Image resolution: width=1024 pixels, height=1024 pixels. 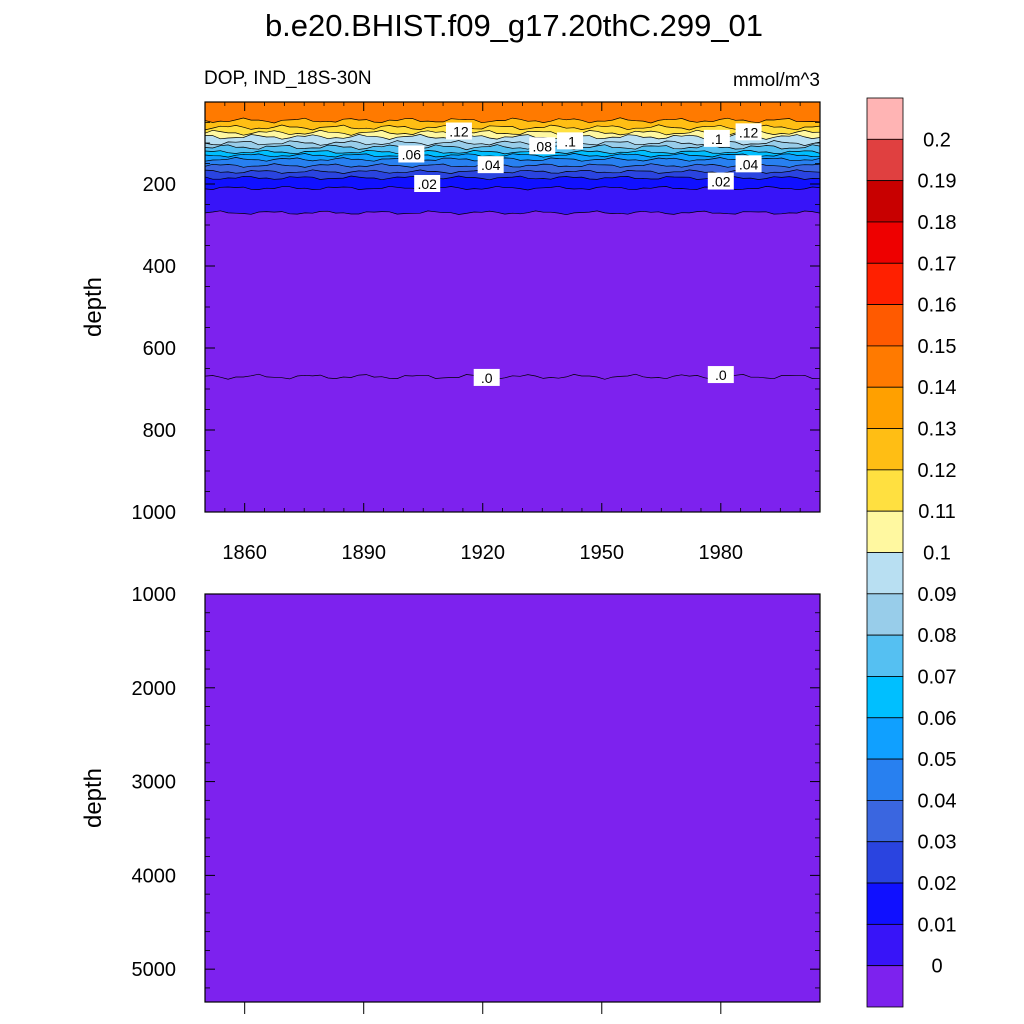 What do you see at coordinates (93, 307) in the screenshot?
I see `upper-y-axis-label: depth` at bounding box center [93, 307].